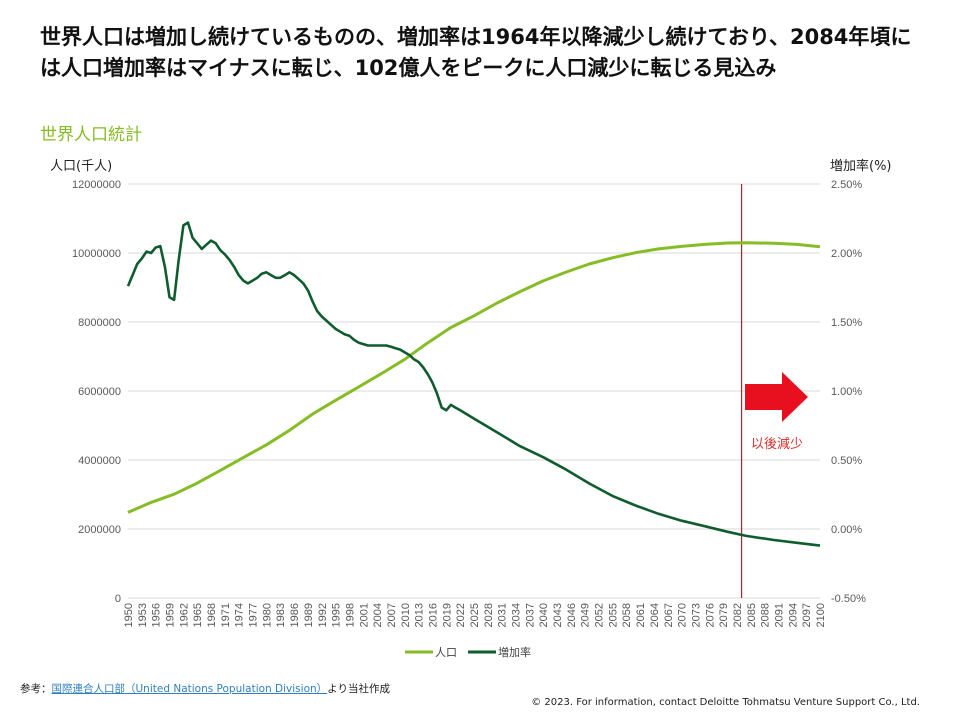 This screenshot has height=720, width=960. Describe the element at coordinates (655, 615) in the screenshot. I see `x-tick-label: 2064` at that location.